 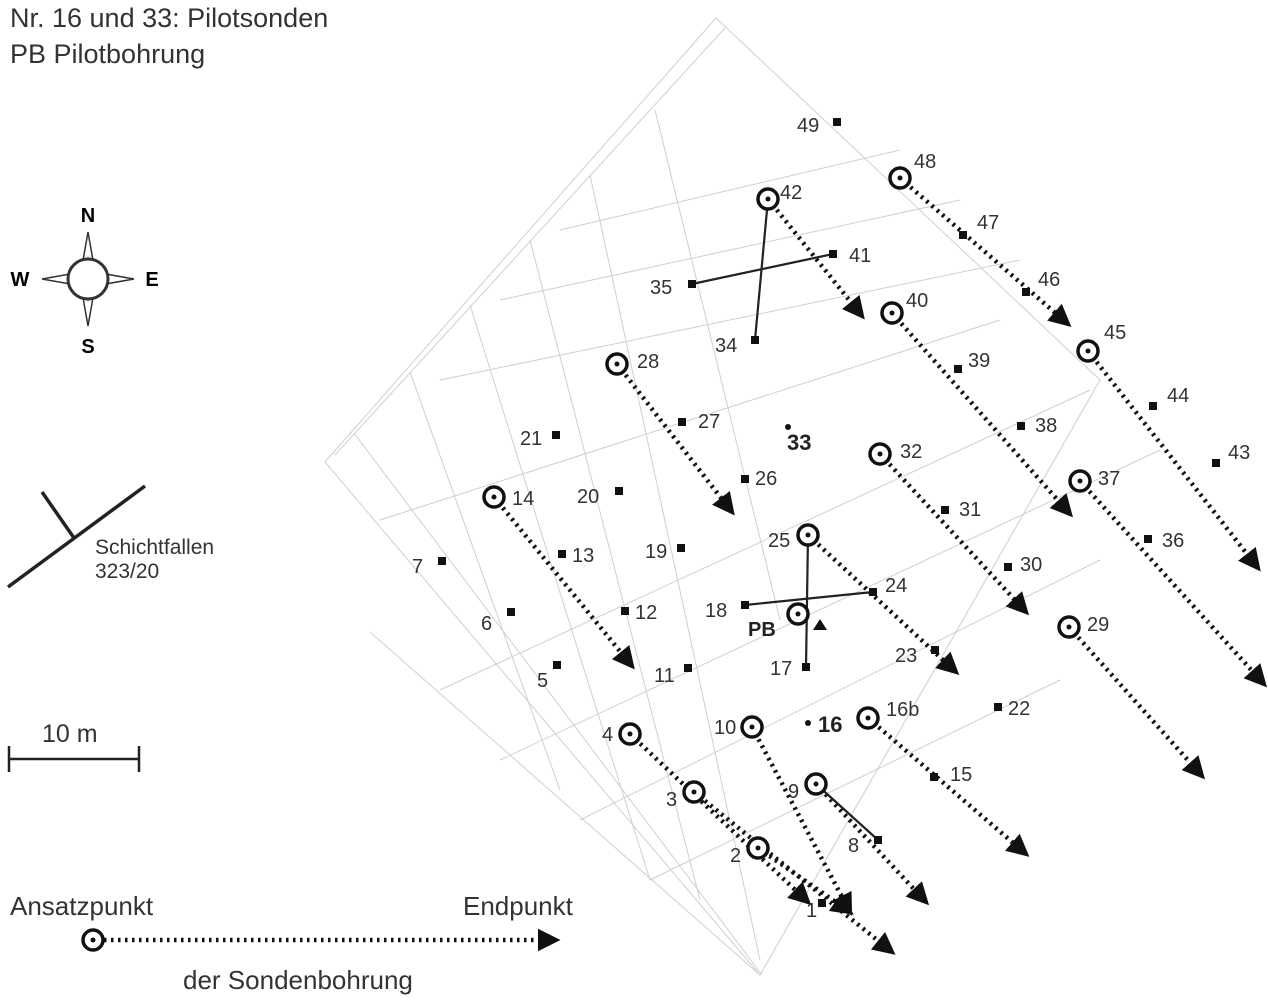 What do you see at coordinates (600, 497) in the screenshot?
I see `probe-point-20: 20` at bounding box center [600, 497].